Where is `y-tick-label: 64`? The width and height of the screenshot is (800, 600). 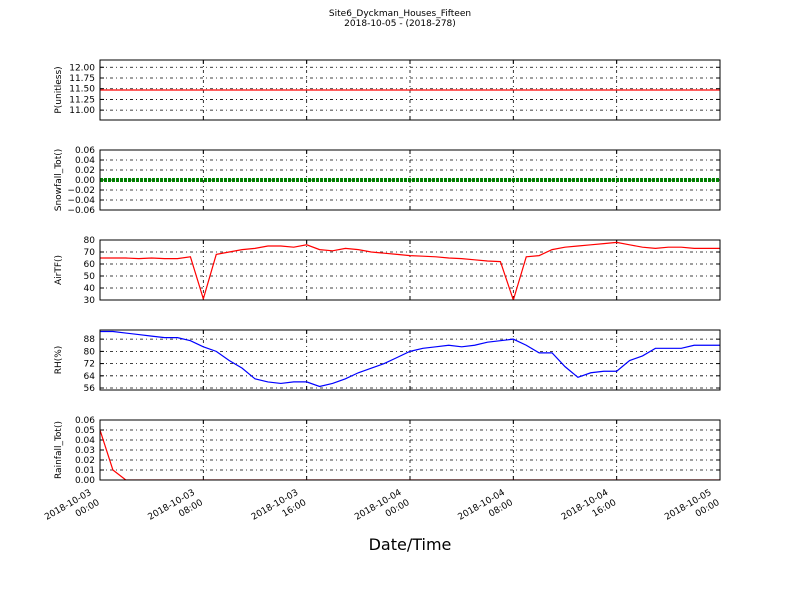 y-tick-label: 64 is located at coordinates (90, 377).